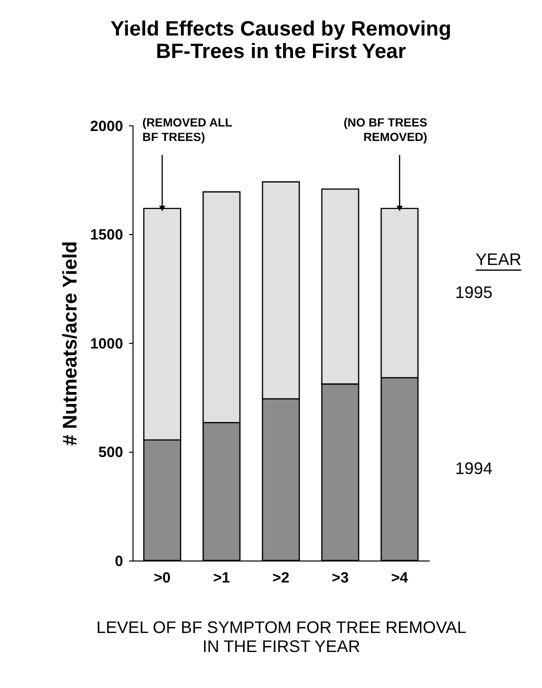 This screenshot has width=542, height=688. I want to click on text: BF-Trees in the First Year, so click(281, 52).